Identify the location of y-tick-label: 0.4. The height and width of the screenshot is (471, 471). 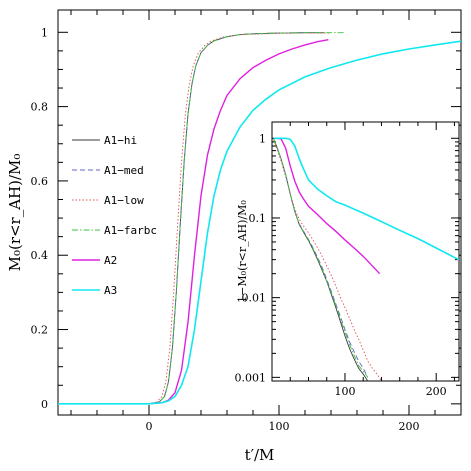
(40, 255).